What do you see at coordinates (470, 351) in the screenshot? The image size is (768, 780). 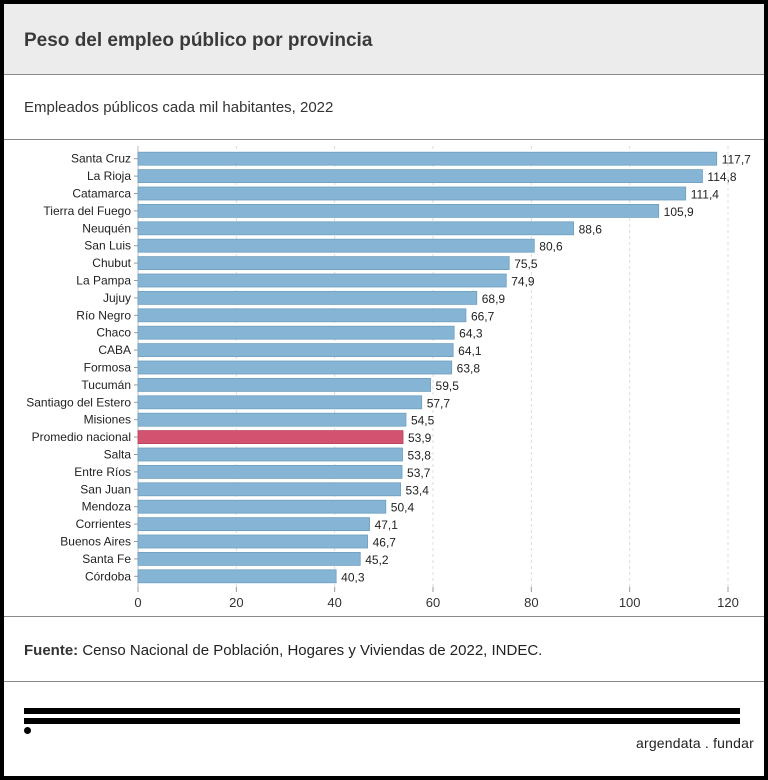 I see `value-label: 64,1` at bounding box center [470, 351].